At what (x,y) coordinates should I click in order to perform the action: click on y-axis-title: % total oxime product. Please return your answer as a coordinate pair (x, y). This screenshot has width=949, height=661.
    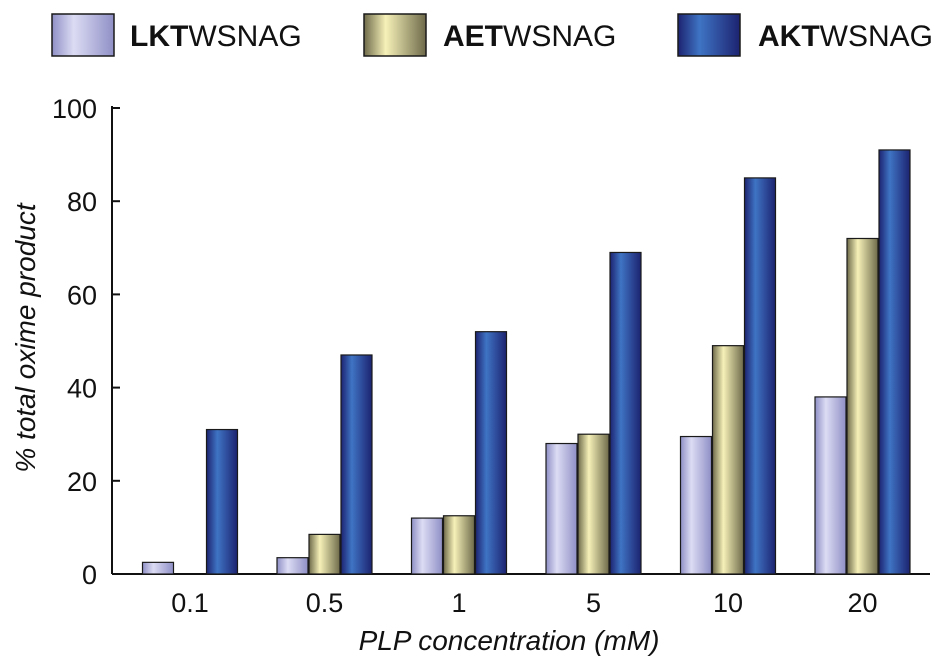
    Looking at the image, I should click on (25, 337).